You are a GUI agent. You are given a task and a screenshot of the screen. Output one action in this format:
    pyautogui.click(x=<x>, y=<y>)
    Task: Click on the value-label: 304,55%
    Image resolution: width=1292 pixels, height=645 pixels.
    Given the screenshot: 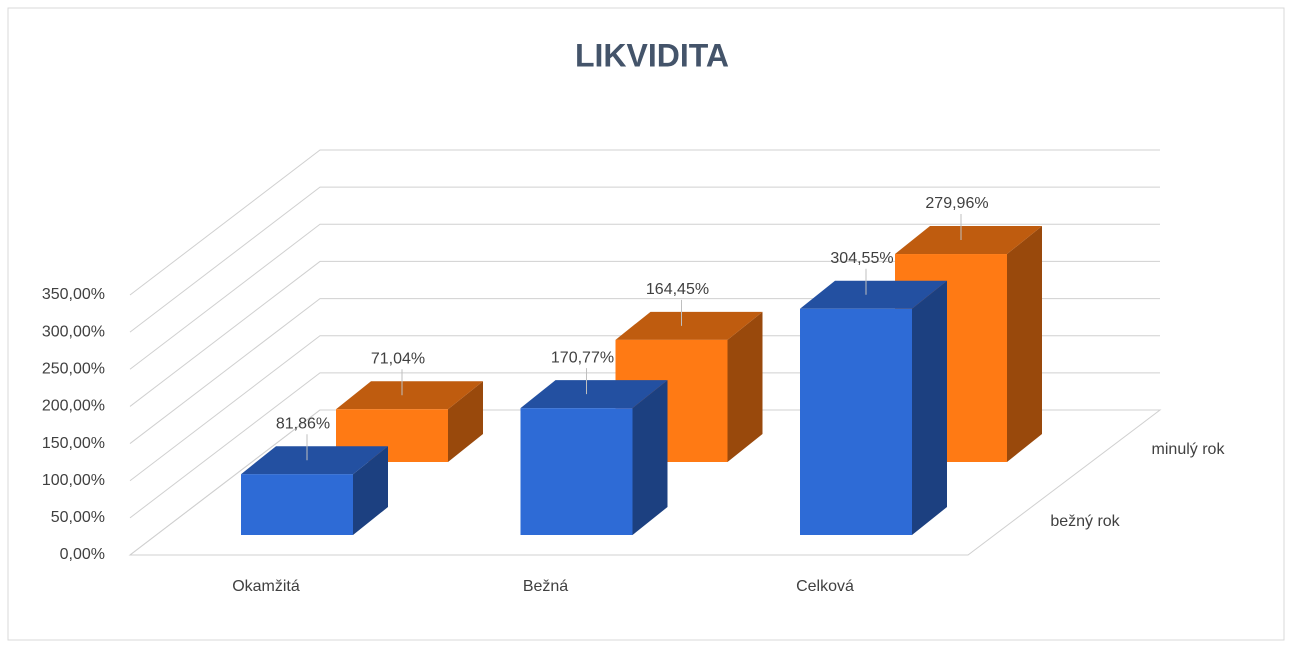 What is the action you would take?
    pyautogui.click(x=861, y=258)
    